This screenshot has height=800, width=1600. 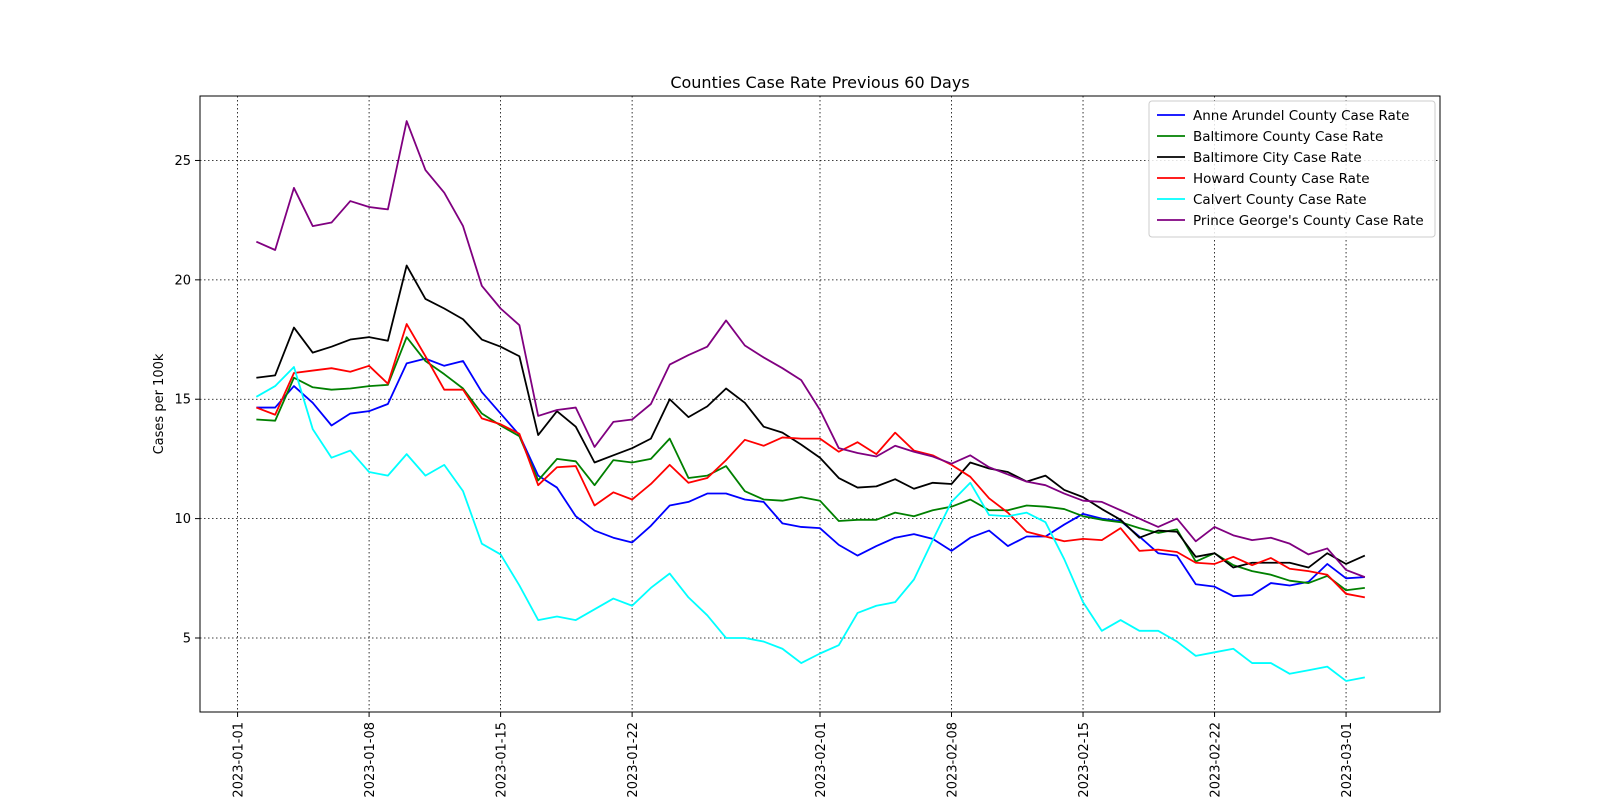 I want to click on x-tick-label: 2023-02-01, so click(x=821, y=760).